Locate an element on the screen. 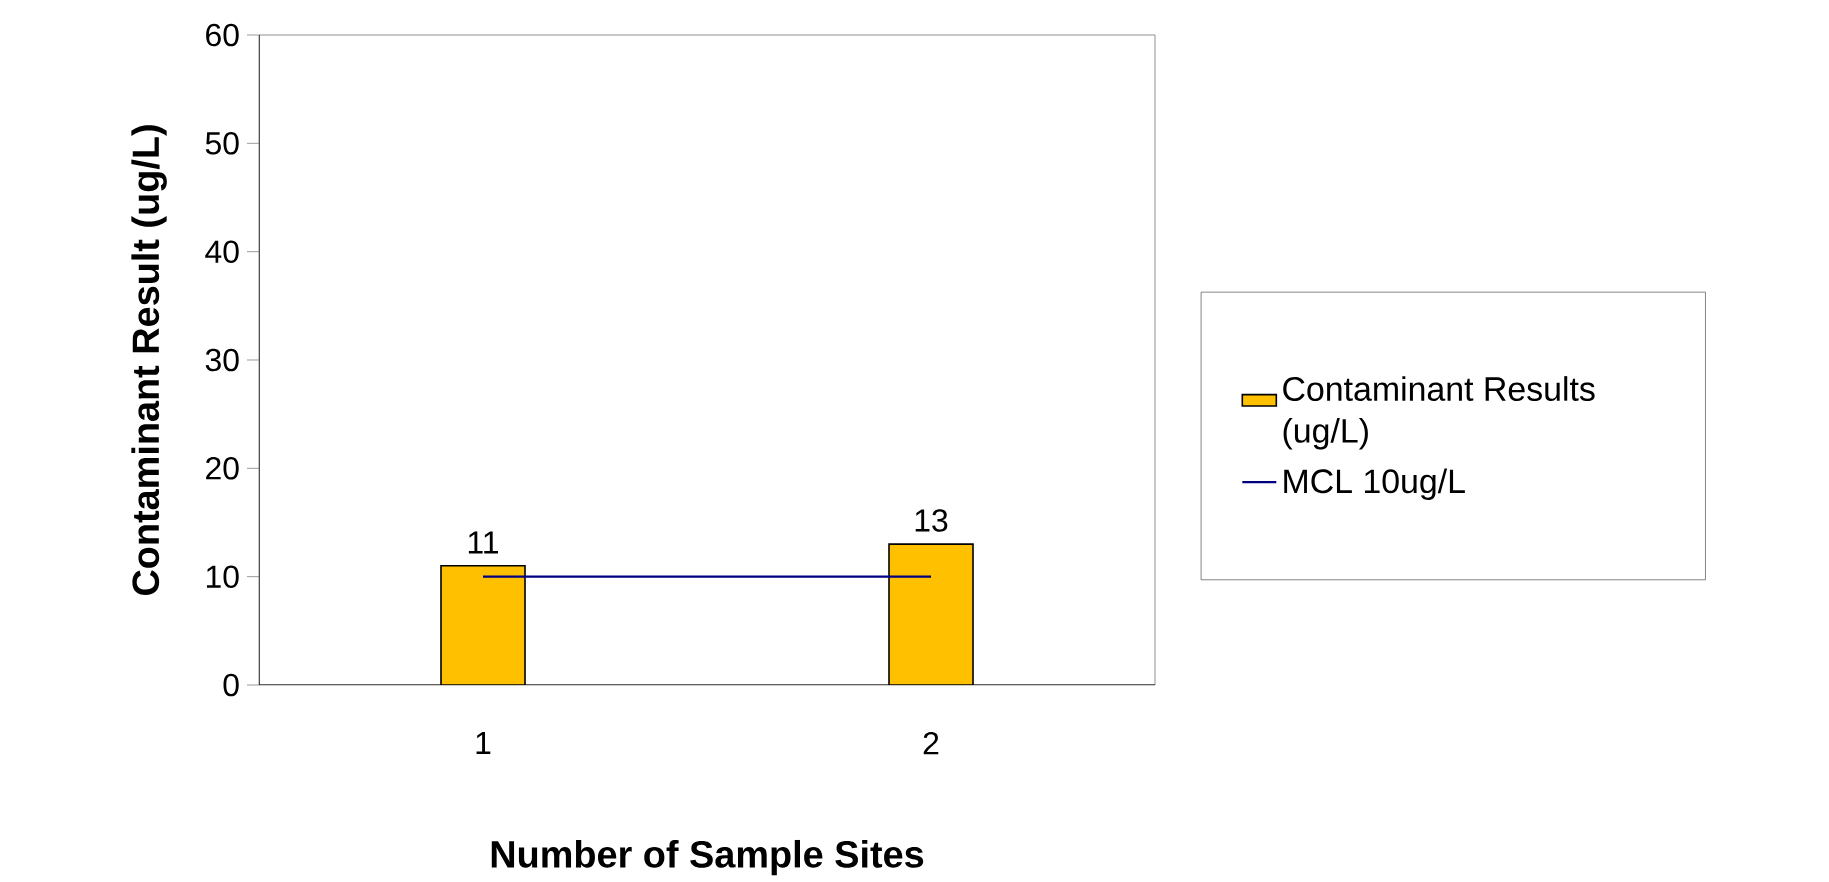 Image resolution: width=1829 pixels, height=882 pixels. x-tick-label: 1 is located at coordinates (483, 743).